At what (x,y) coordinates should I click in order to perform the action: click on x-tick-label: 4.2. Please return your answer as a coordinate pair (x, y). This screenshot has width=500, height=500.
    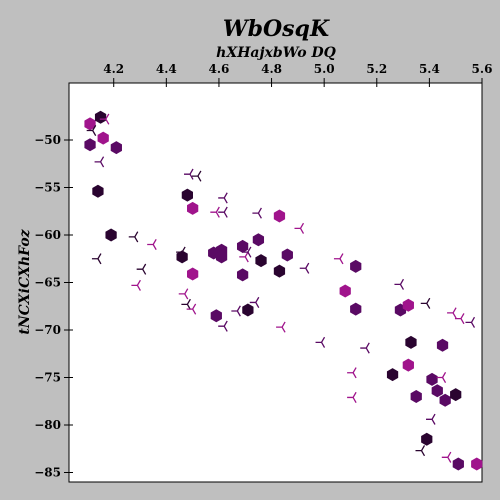
    Looking at the image, I should click on (113, 69).